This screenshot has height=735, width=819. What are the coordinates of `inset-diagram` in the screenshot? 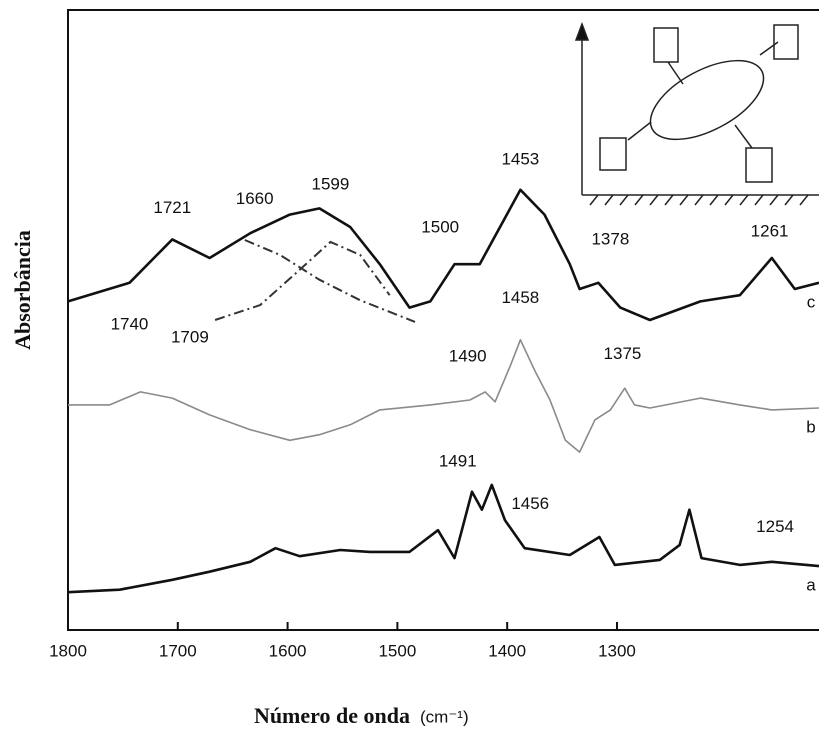 It's located at (696, 113).